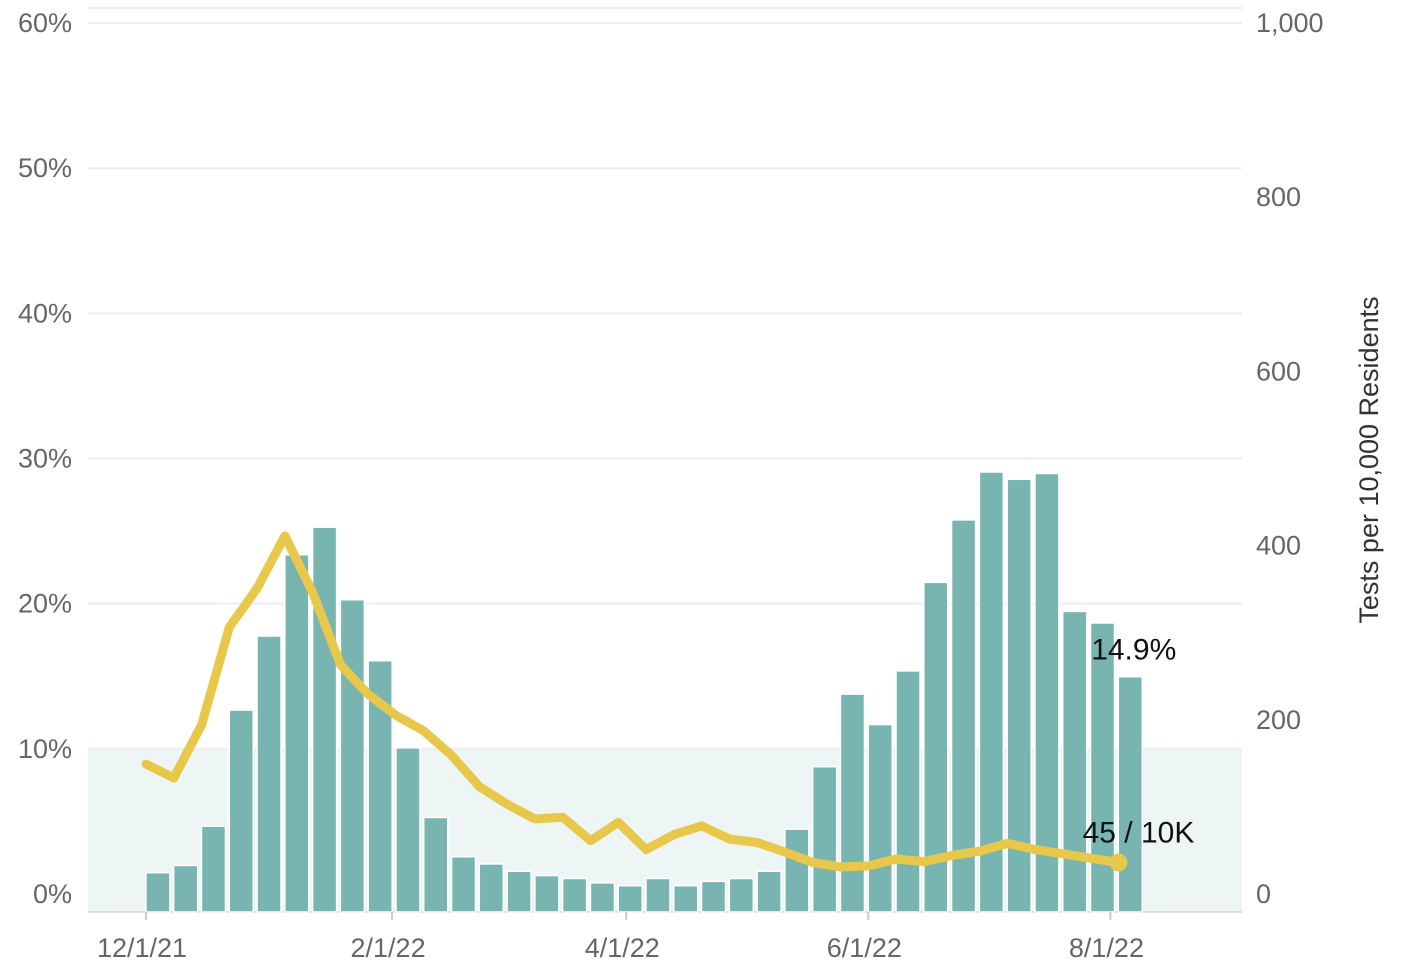 The image size is (1401, 978). I want to click on right-tick-label: 800, so click(1278, 197).